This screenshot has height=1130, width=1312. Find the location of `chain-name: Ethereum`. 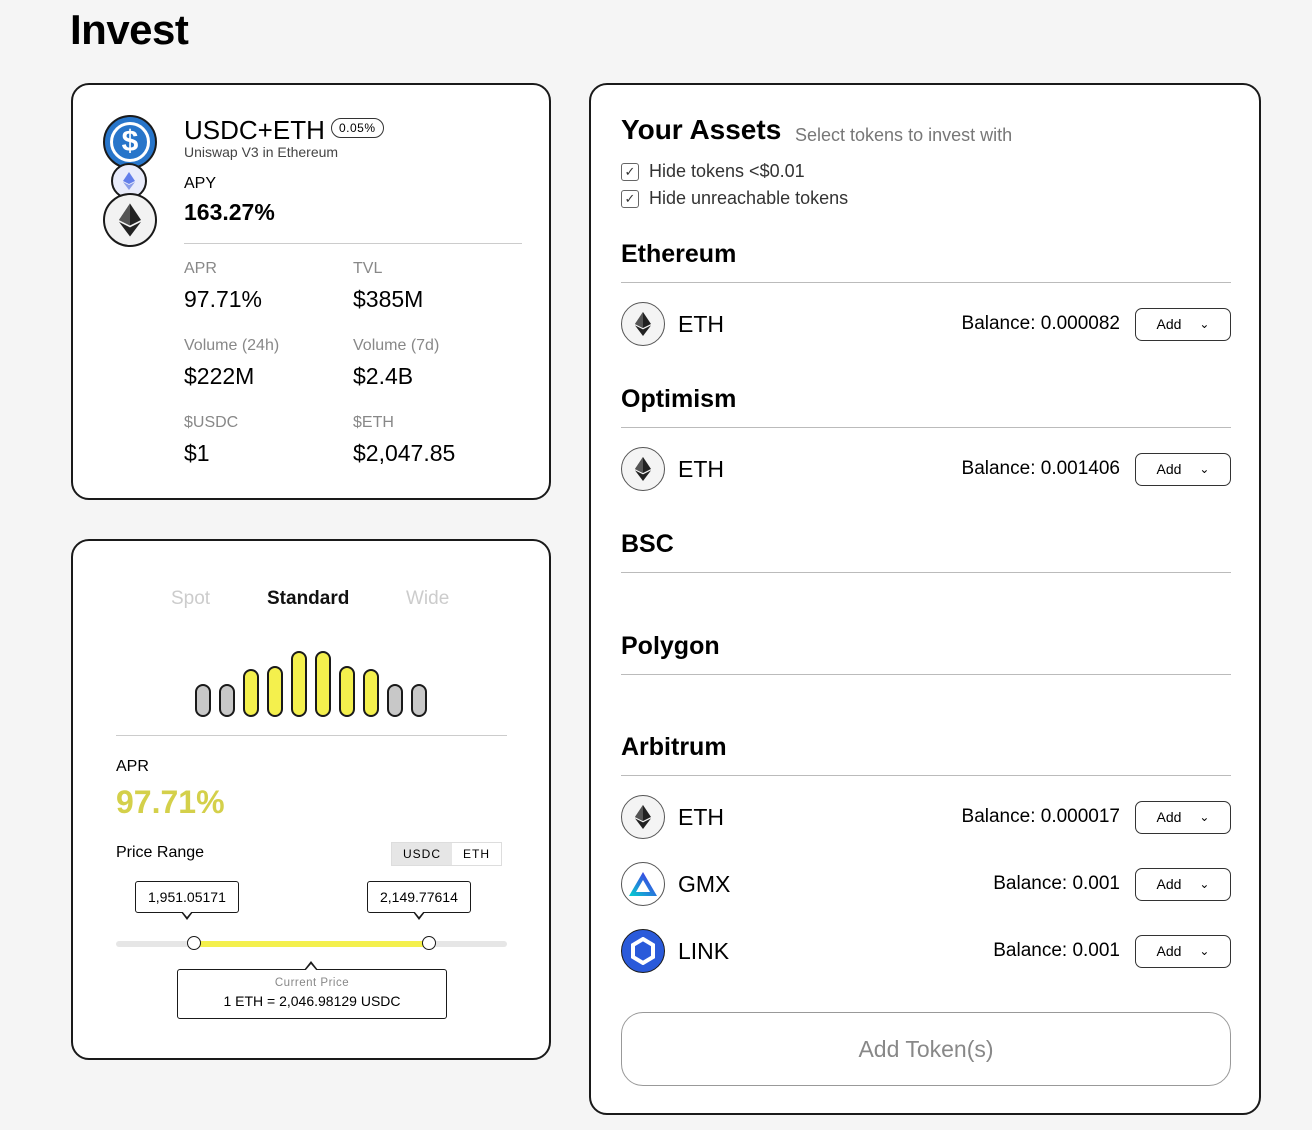

chain-name: Ethereum is located at coordinates (679, 254).